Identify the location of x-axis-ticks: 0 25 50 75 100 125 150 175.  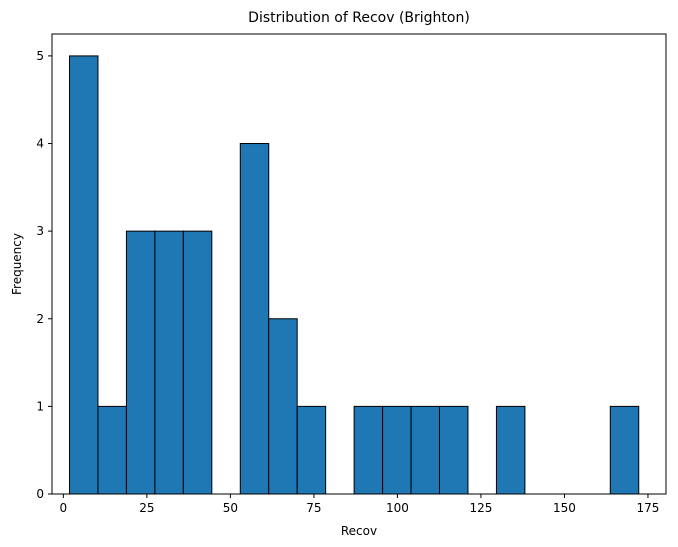
(360, 504).